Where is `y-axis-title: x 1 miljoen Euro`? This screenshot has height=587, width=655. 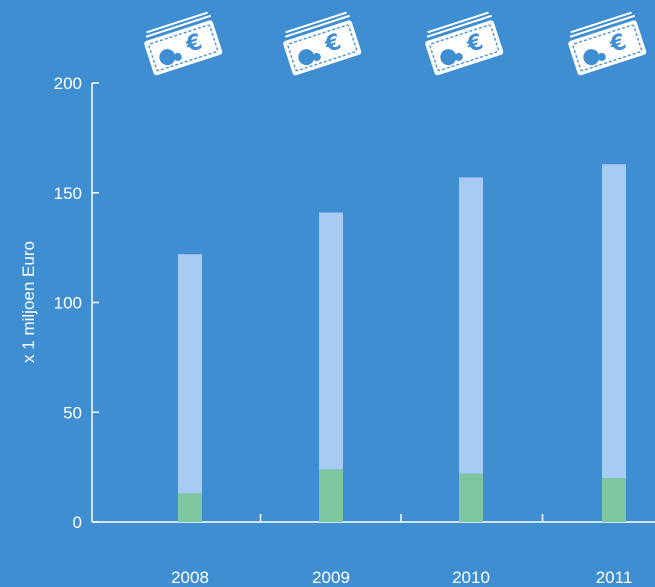
y-axis-title: x 1 miljoen Euro is located at coordinates (28, 302).